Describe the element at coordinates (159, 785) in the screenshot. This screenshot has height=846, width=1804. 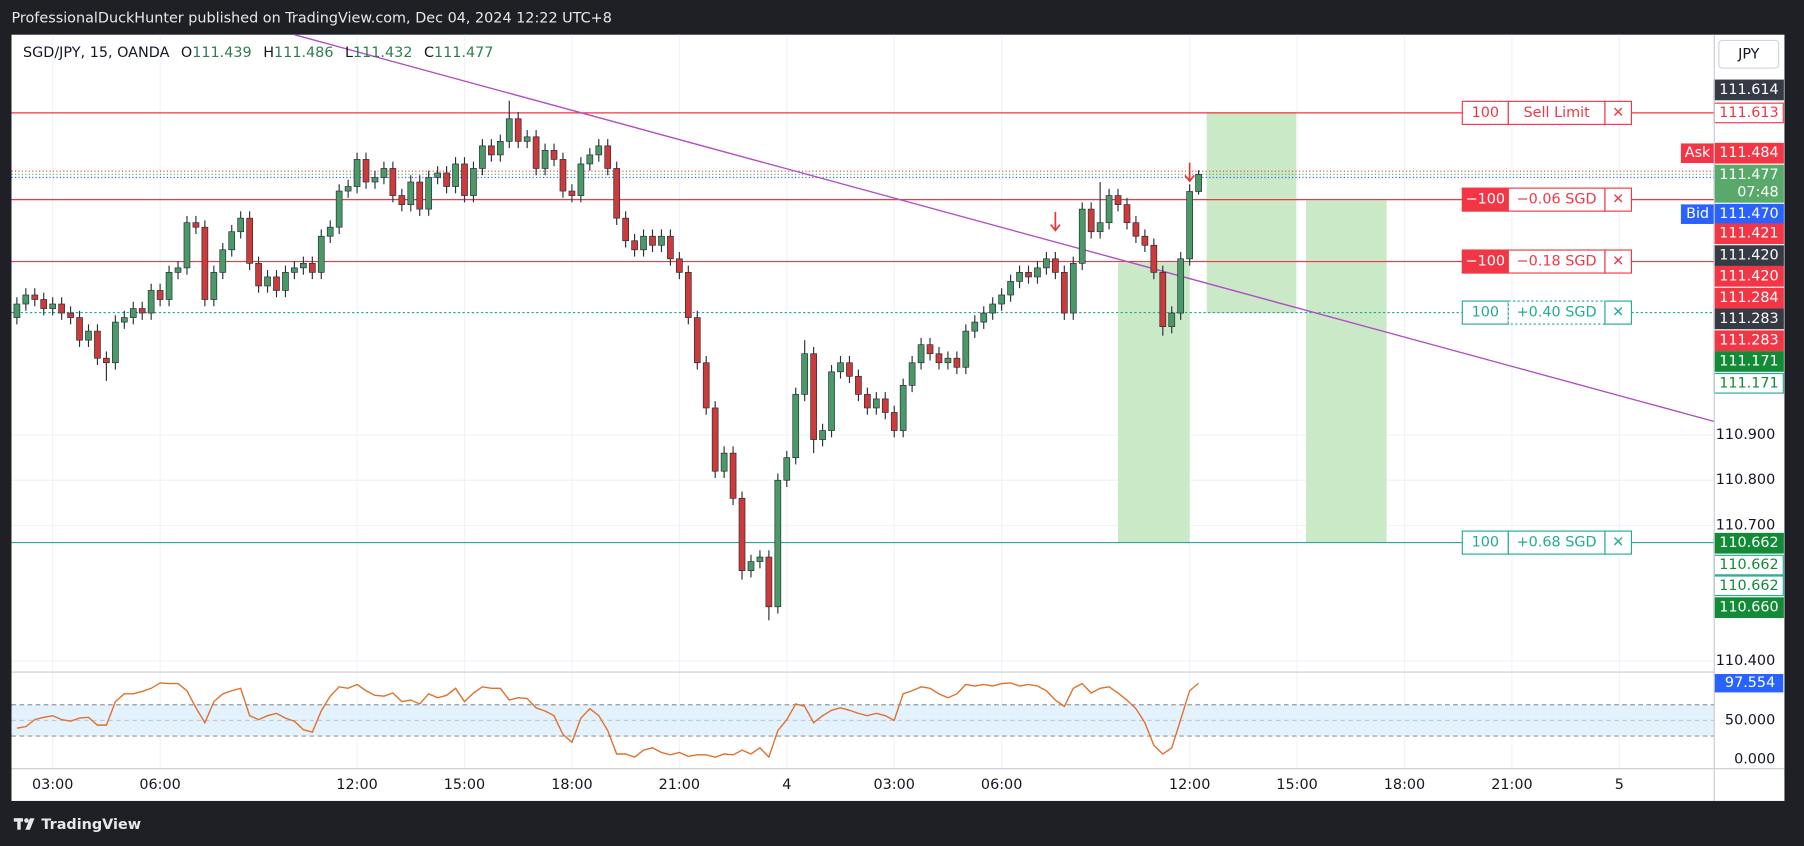
I see `x-tick-label: 06:00` at that location.